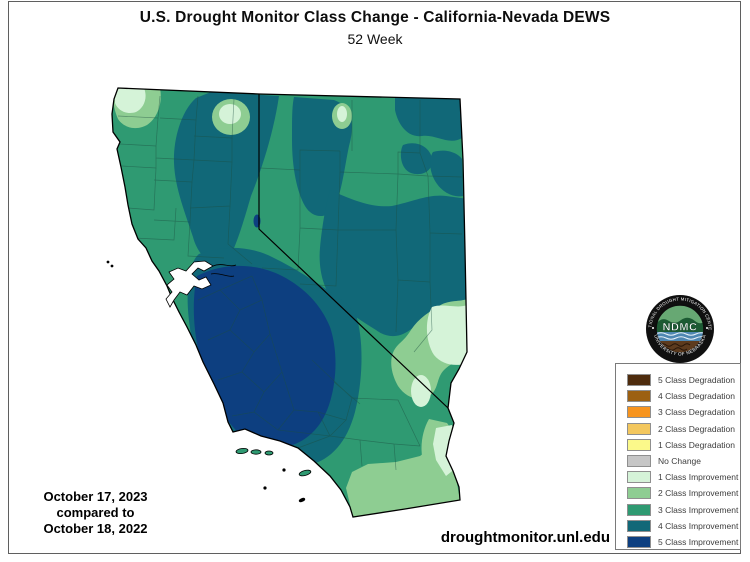  I want to click on legend-item: 2 Class Degradation, so click(678, 429).